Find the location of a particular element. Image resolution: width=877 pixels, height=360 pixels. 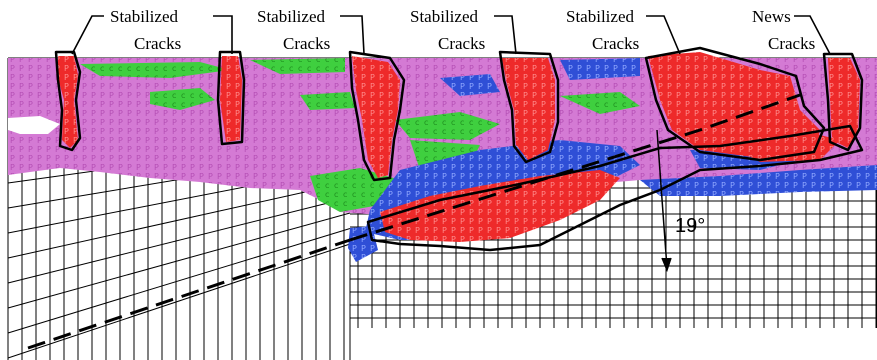

label-leaders is located at coordinates (451, 35).